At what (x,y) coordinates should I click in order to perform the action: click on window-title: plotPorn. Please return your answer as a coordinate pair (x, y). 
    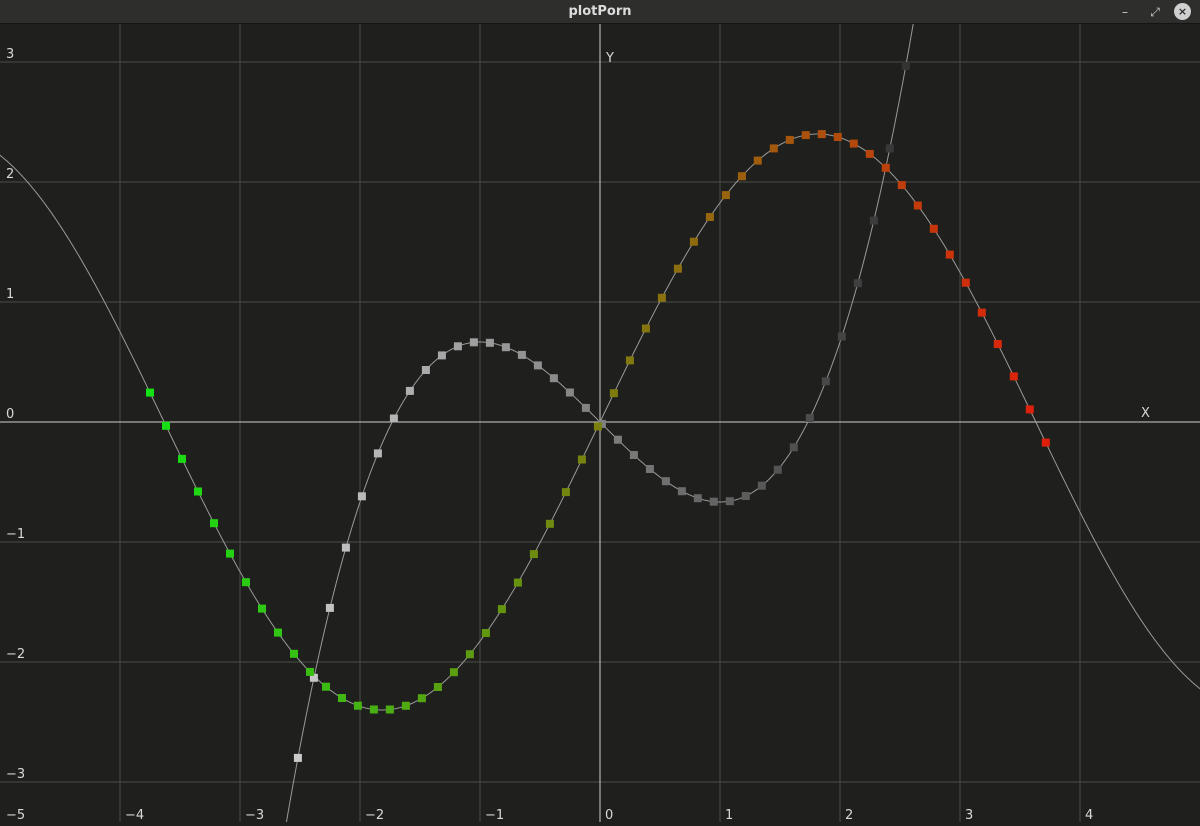
    Looking at the image, I should click on (600, 11).